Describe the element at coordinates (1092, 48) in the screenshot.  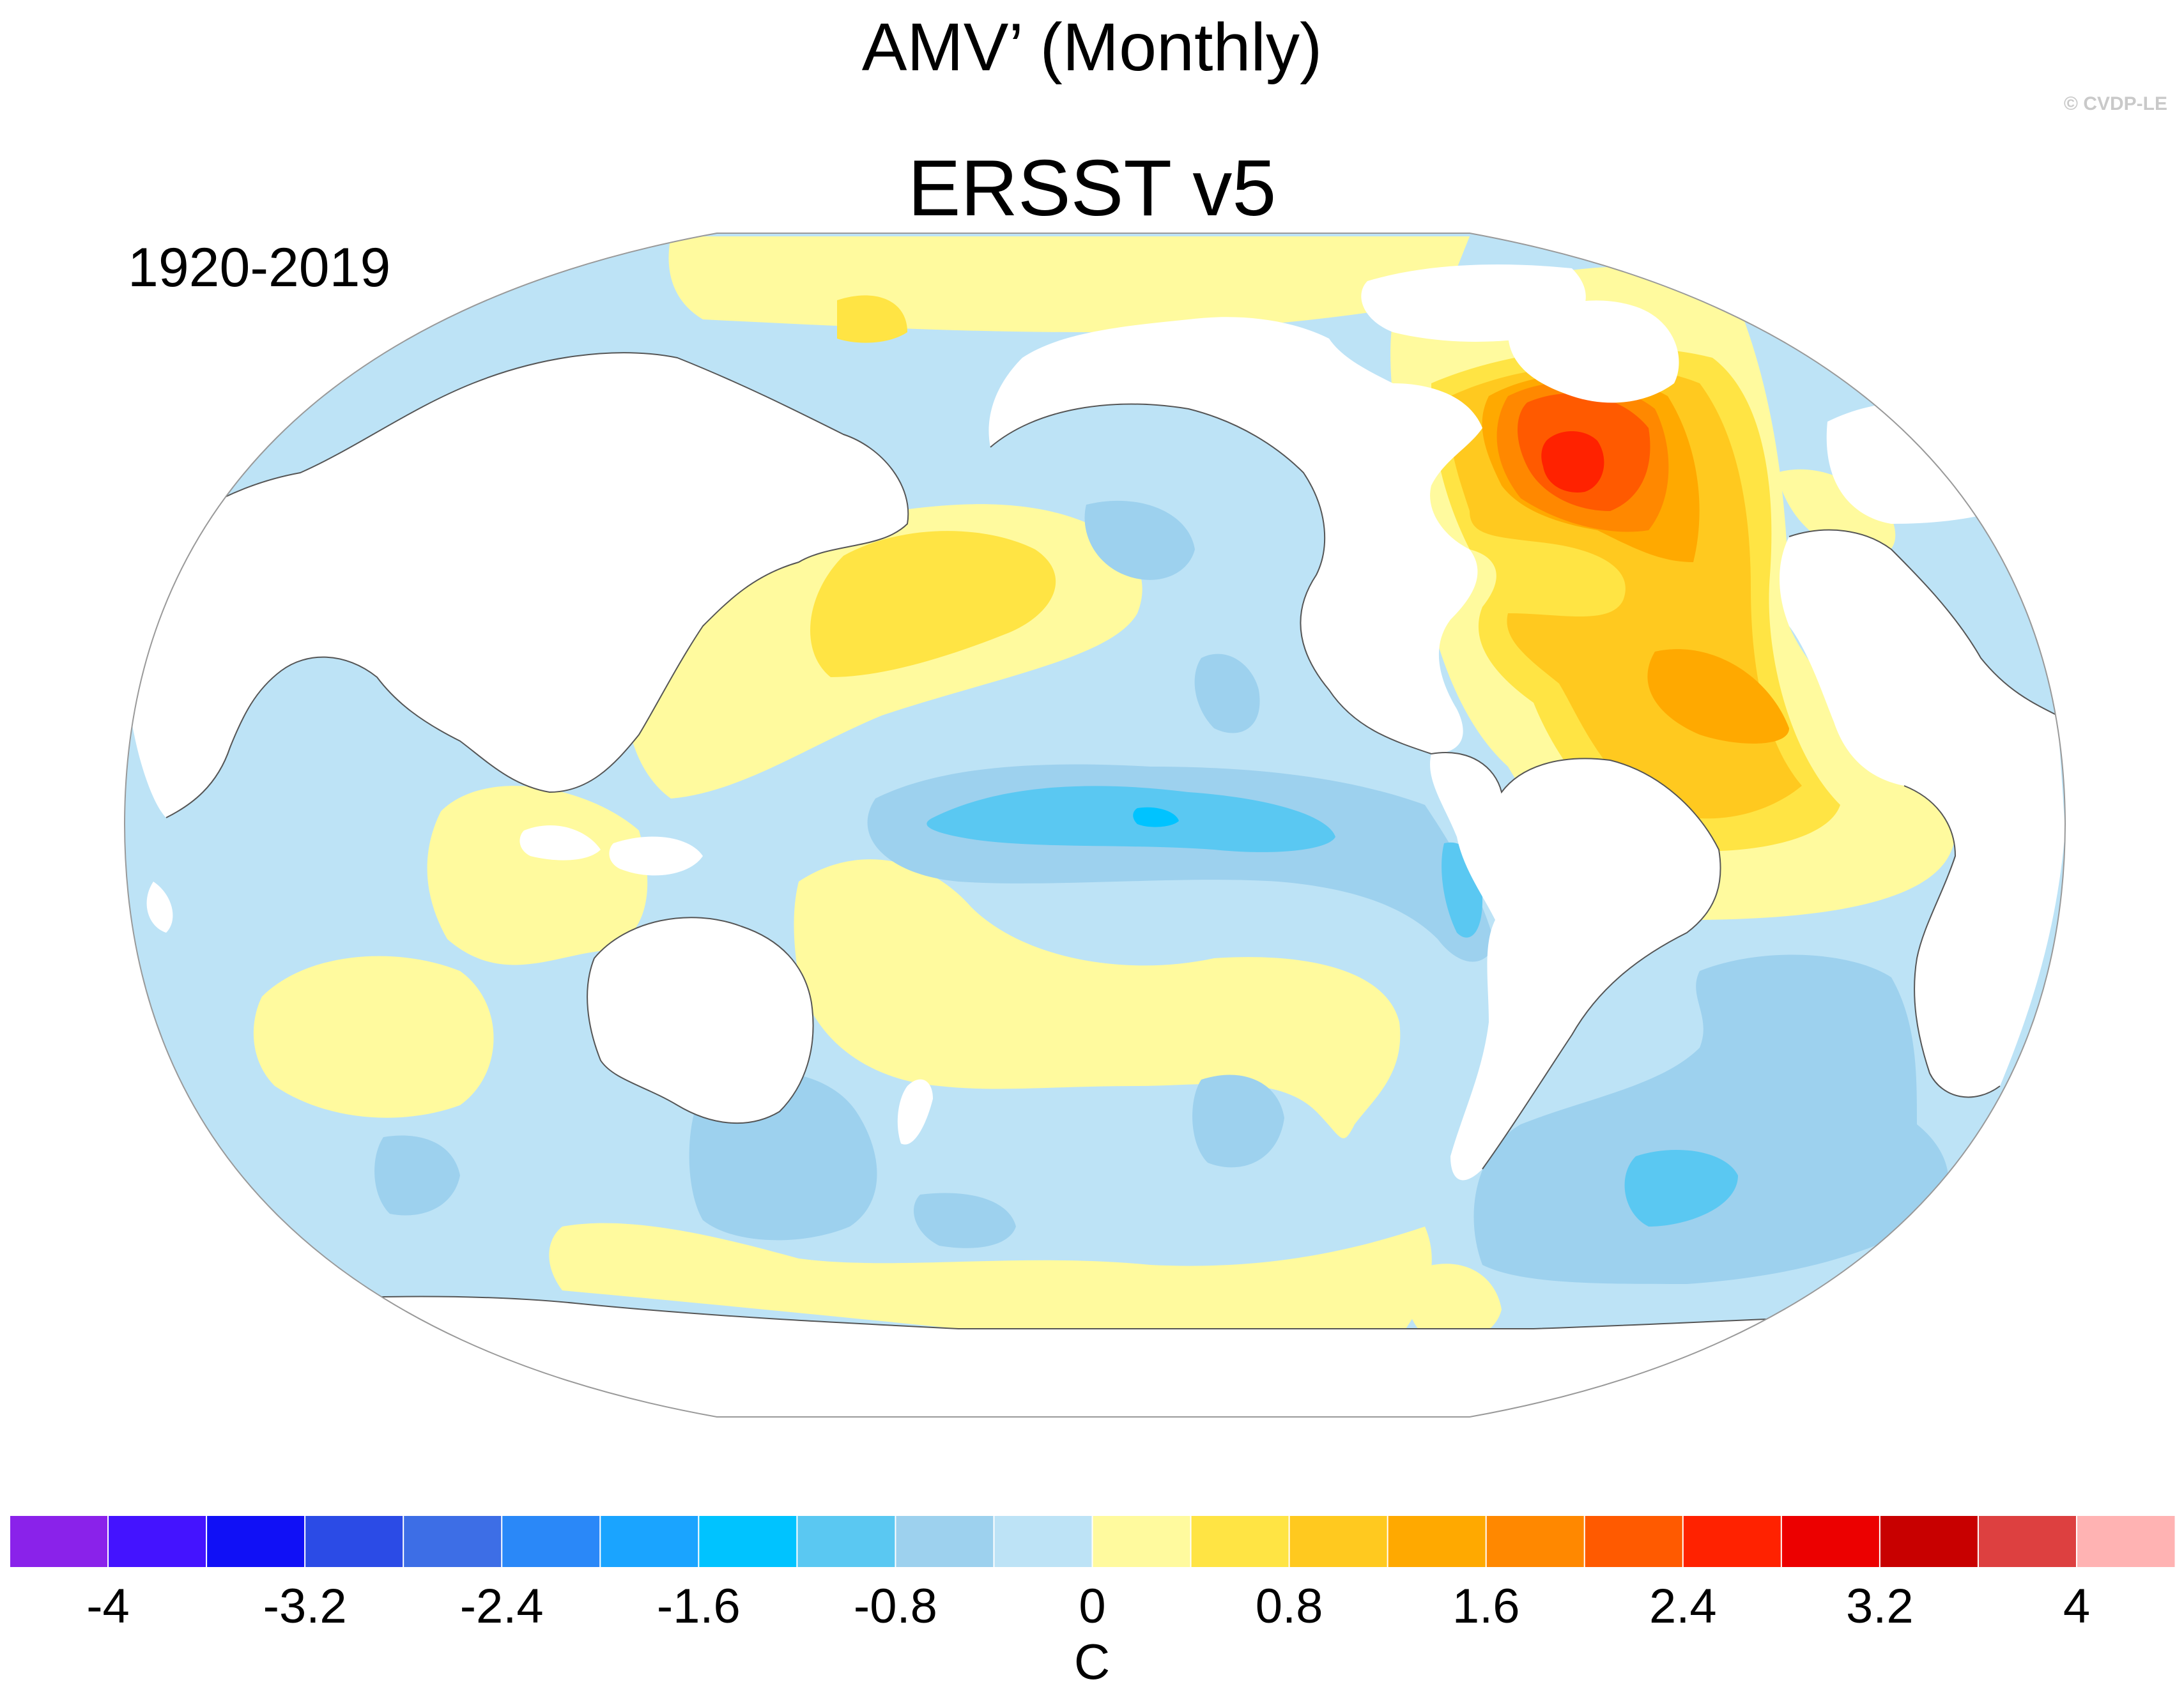
I see `chart-title: AMV’ (Monthly)` at that location.